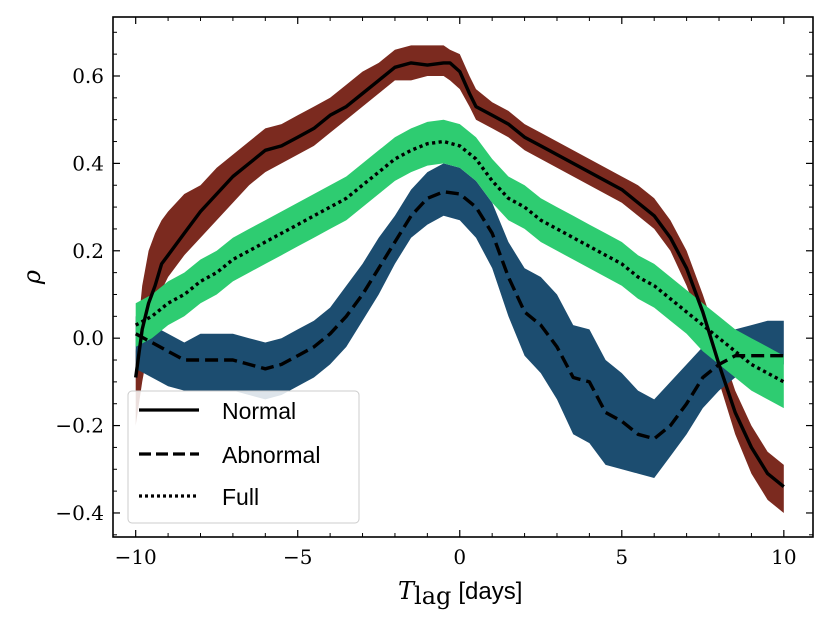 This screenshot has width=830, height=624. I want to click on y-tick-label: 0.0, so click(88, 338).